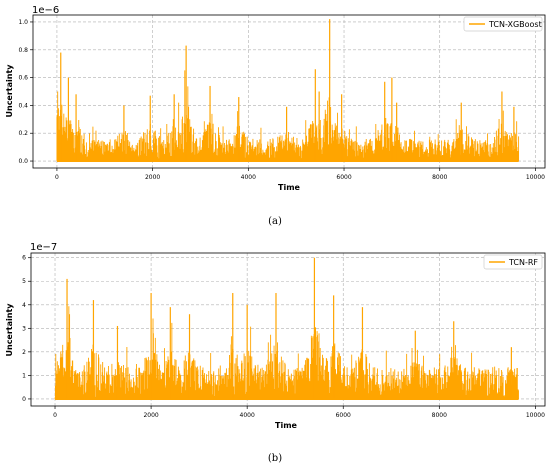 This screenshot has height=468, width=550. What do you see at coordinates (24, 352) in the screenshot?
I see `y-tick-label: 2` at bounding box center [24, 352].